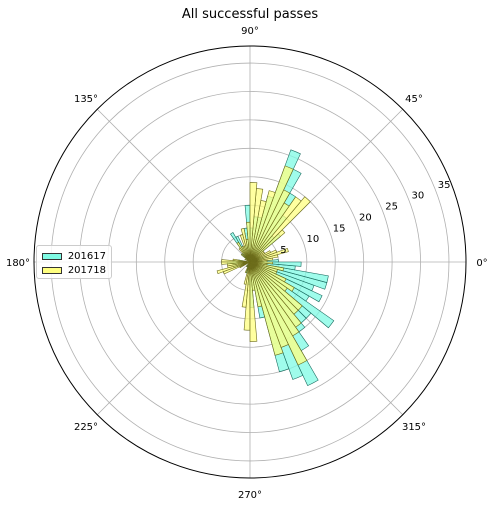  I want to click on legend: 201617 201718, so click(74, 262).